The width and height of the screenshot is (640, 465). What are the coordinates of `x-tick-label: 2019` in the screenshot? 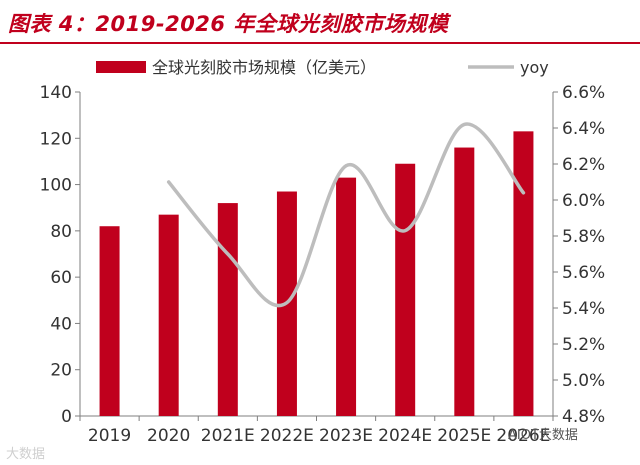 It's located at (109, 436).